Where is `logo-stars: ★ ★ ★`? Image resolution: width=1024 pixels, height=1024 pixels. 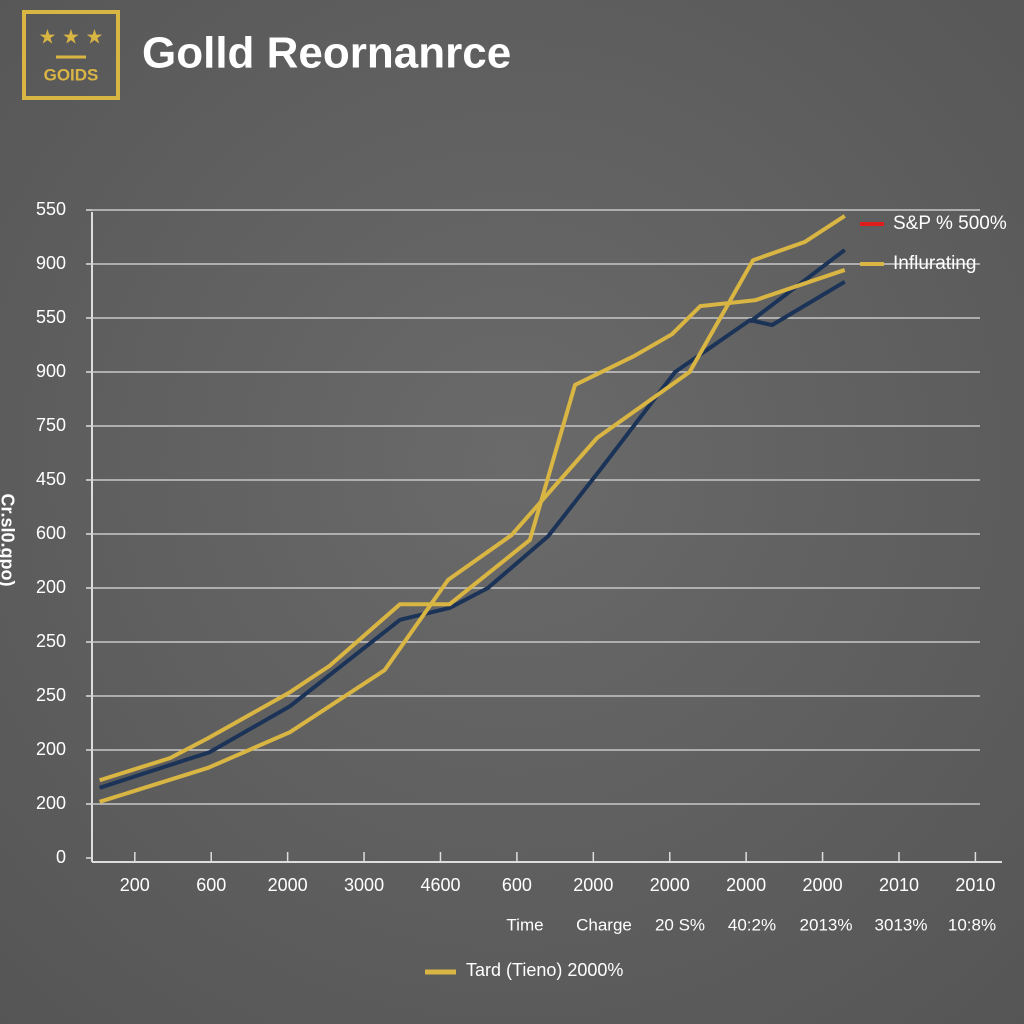
logo-stars: ★ ★ ★ is located at coordinates (71, 37).